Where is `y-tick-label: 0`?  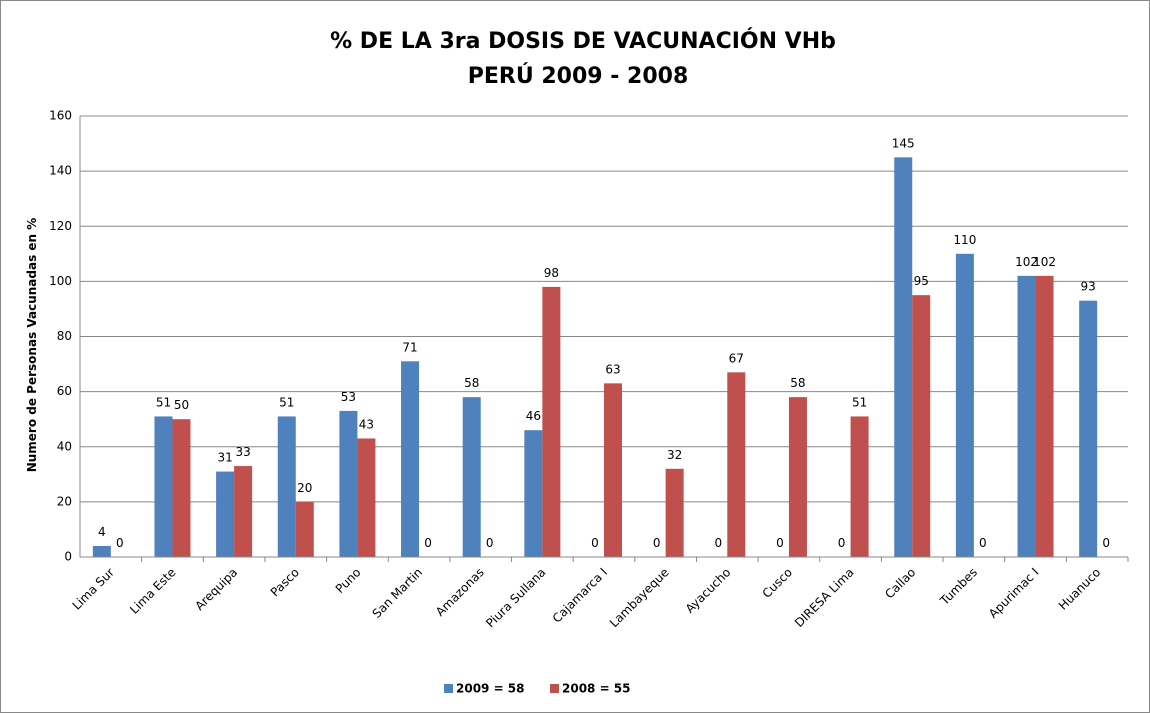 y-tick-label: 0 is located at coordinates (68, 557).